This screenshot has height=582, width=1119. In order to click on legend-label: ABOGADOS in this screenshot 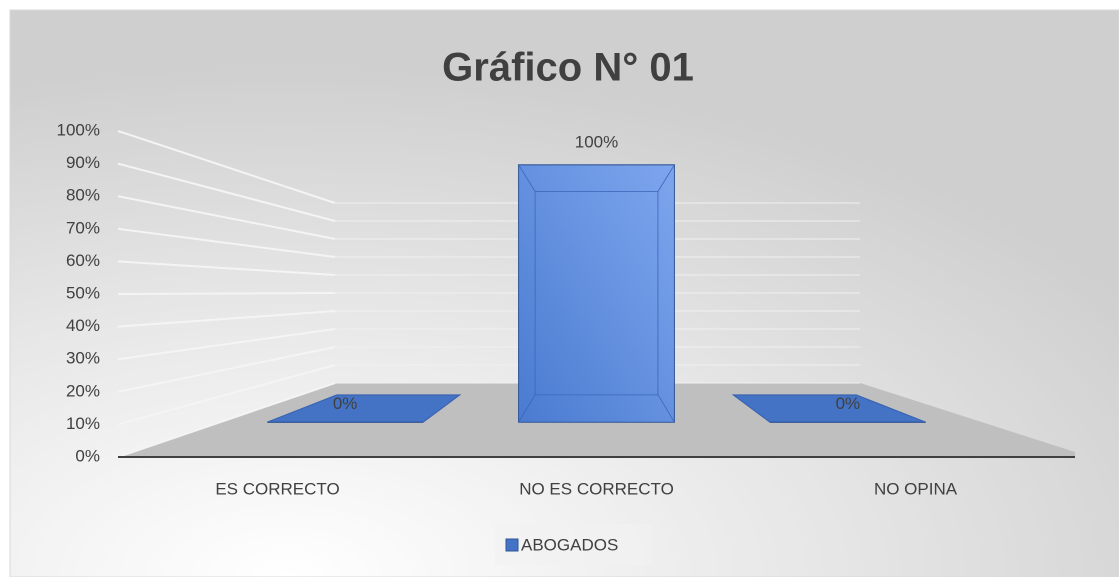, I will do `click(569, 544)`.